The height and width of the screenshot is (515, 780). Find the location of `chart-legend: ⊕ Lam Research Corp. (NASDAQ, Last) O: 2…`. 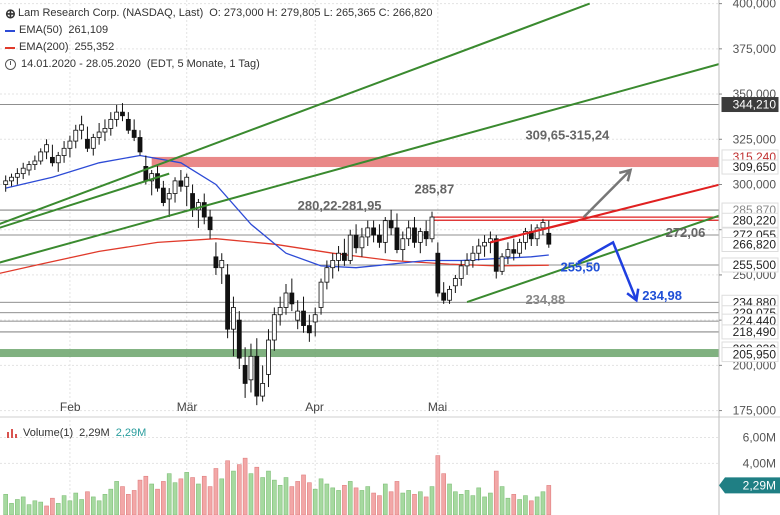

chart-legend: ⊕ Lam Research Corp. (NASDAQ, Last) O: 2… is located at coordinates (218, 39).